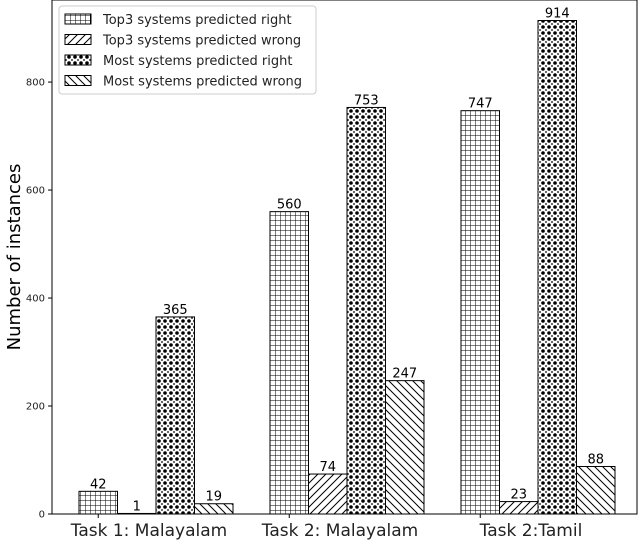  Describe the element at coordinates (148, 531) in the screenshot. I see `x-tick-label: Task 1: Malayalam` at that location.